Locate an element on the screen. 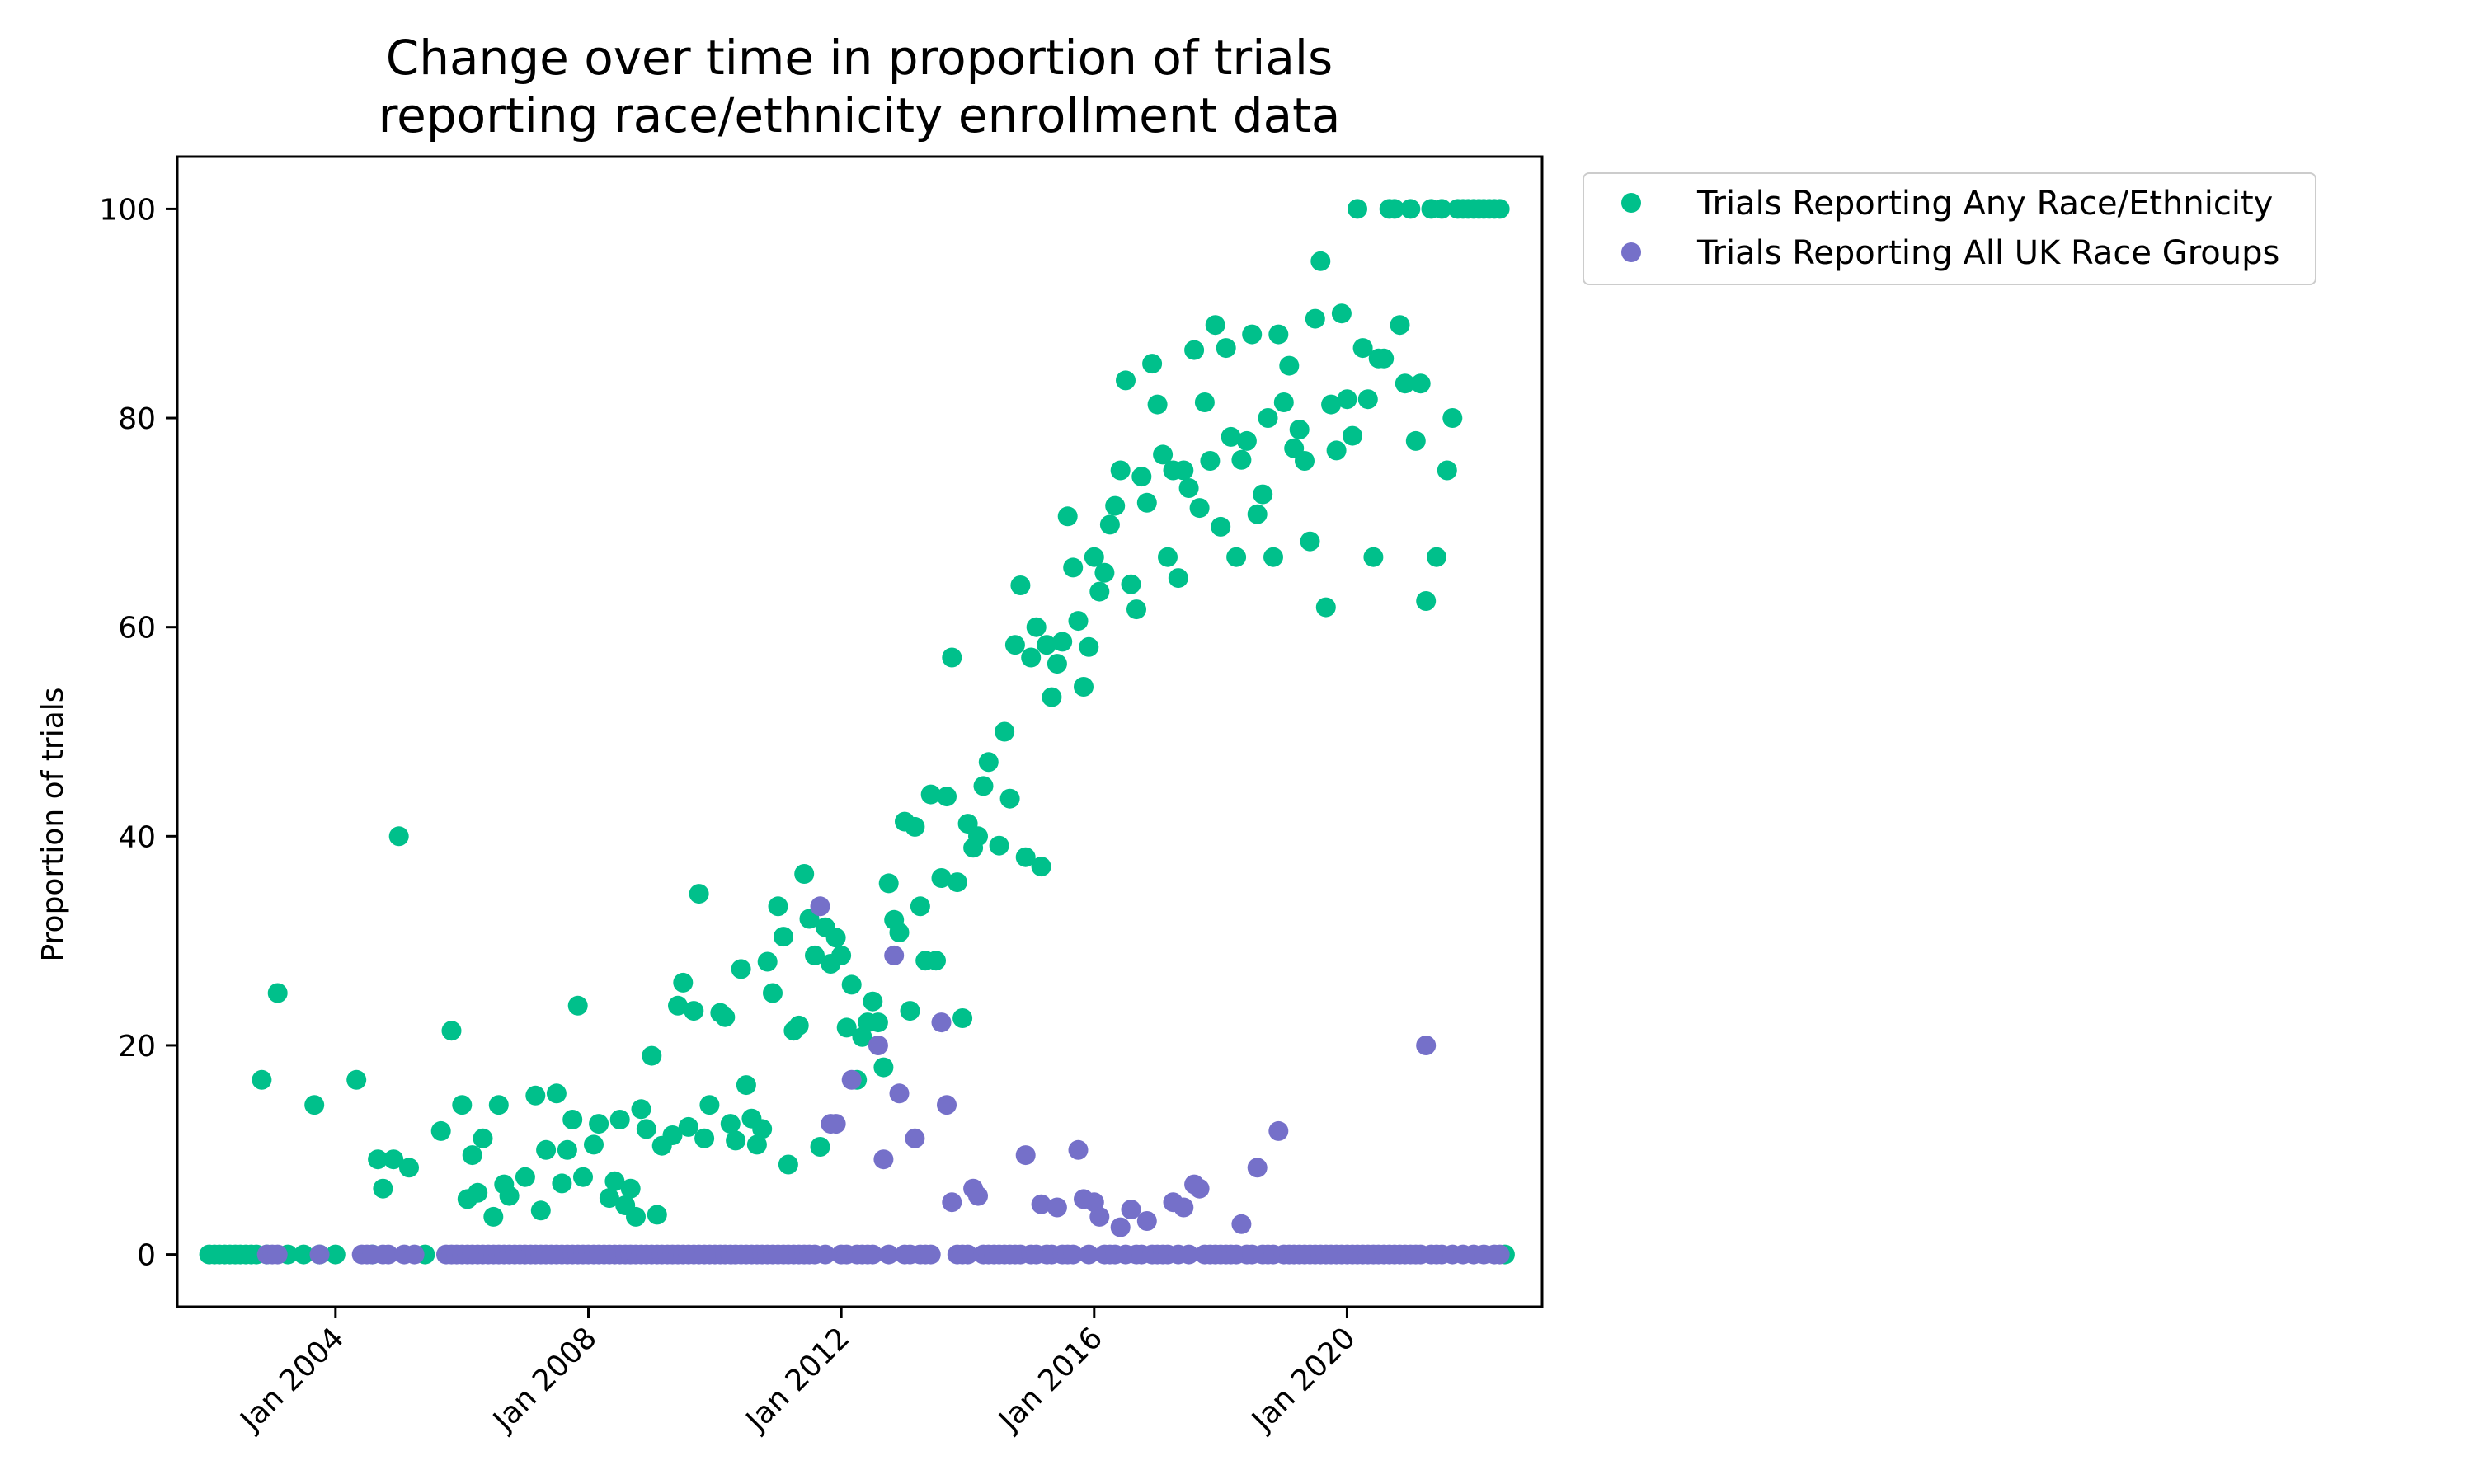  y-tick-label: 60 is located at coordinates (137, 629).